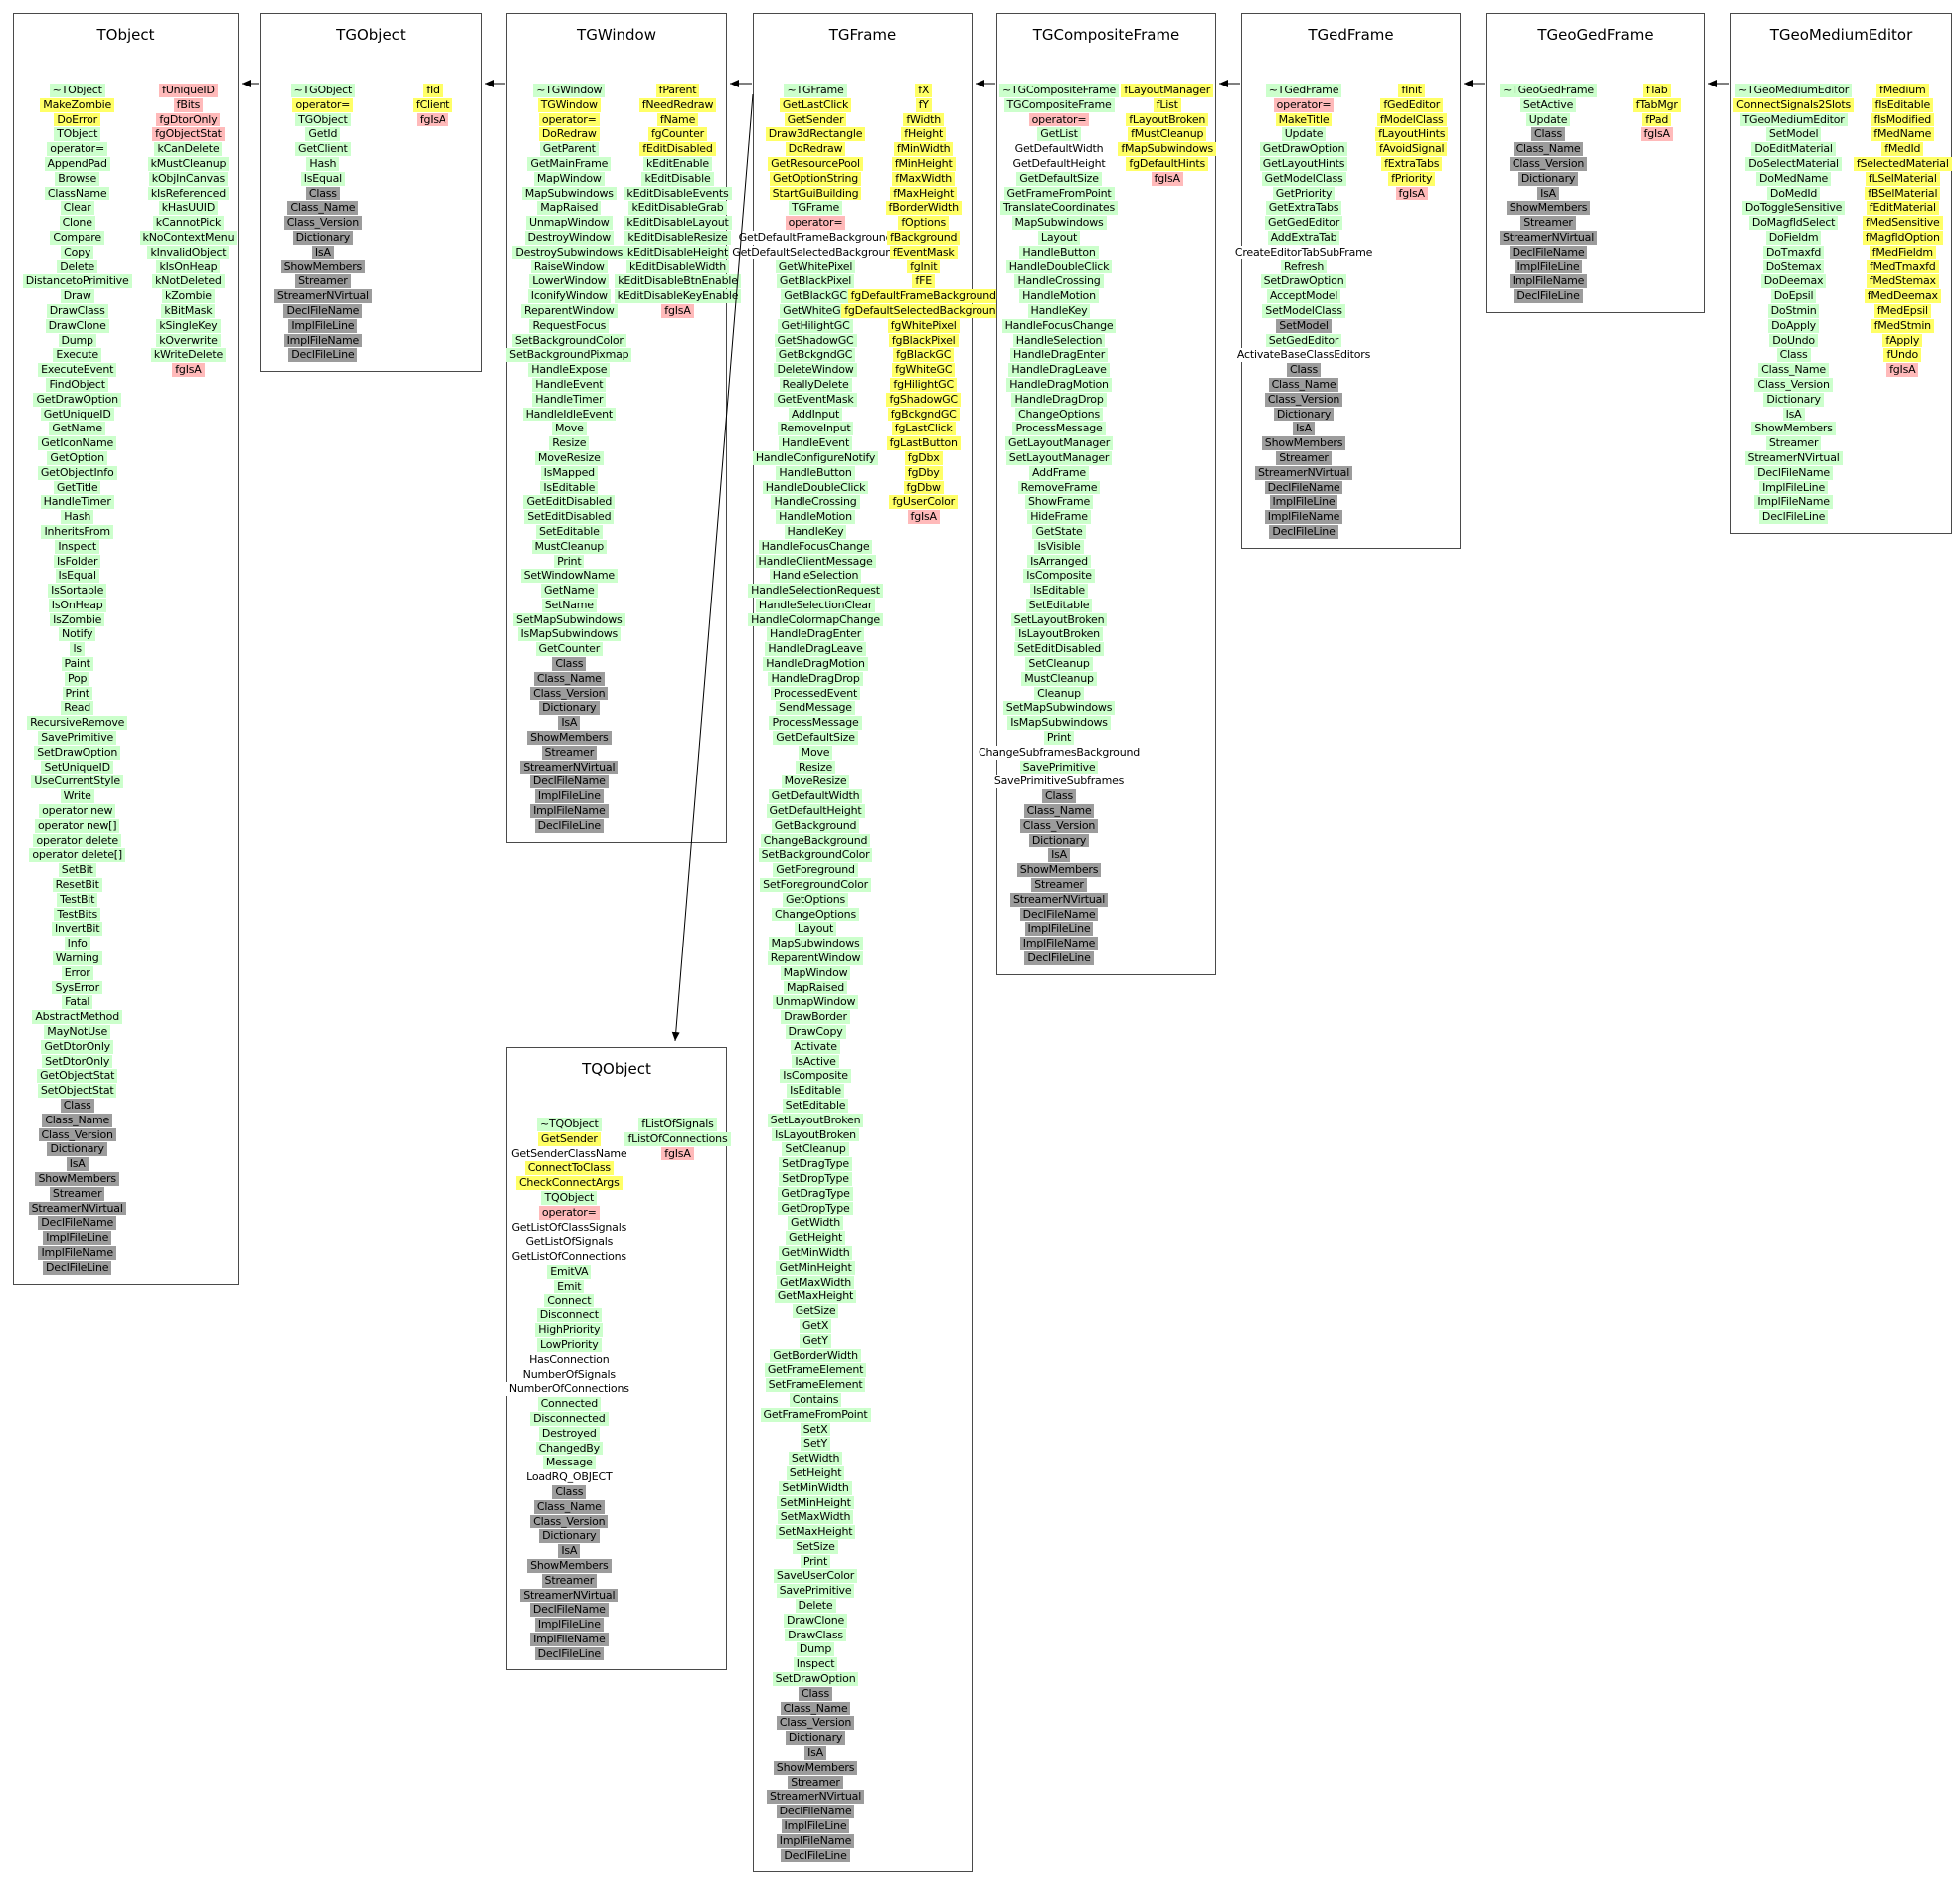  I want to click on member-fLayoutHints: fLayoutHints, so click(1412, 134).